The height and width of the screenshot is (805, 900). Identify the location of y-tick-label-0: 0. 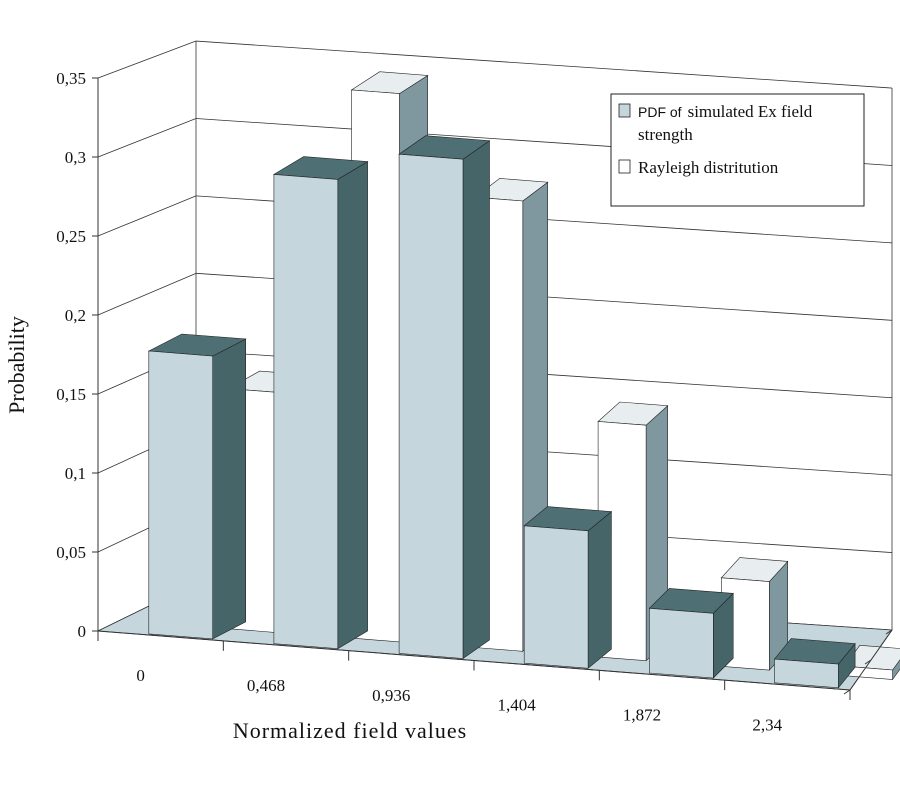
(82, 631).